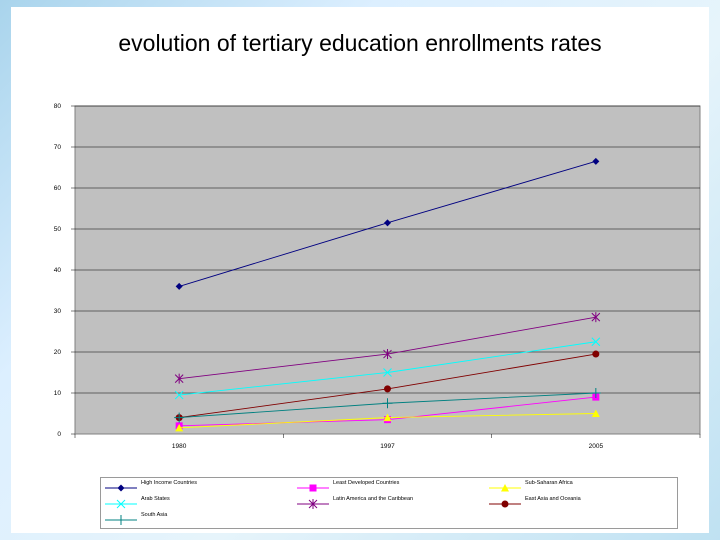  I want to click on series-latin-america-and-the-caribbean, so click(387, 348).